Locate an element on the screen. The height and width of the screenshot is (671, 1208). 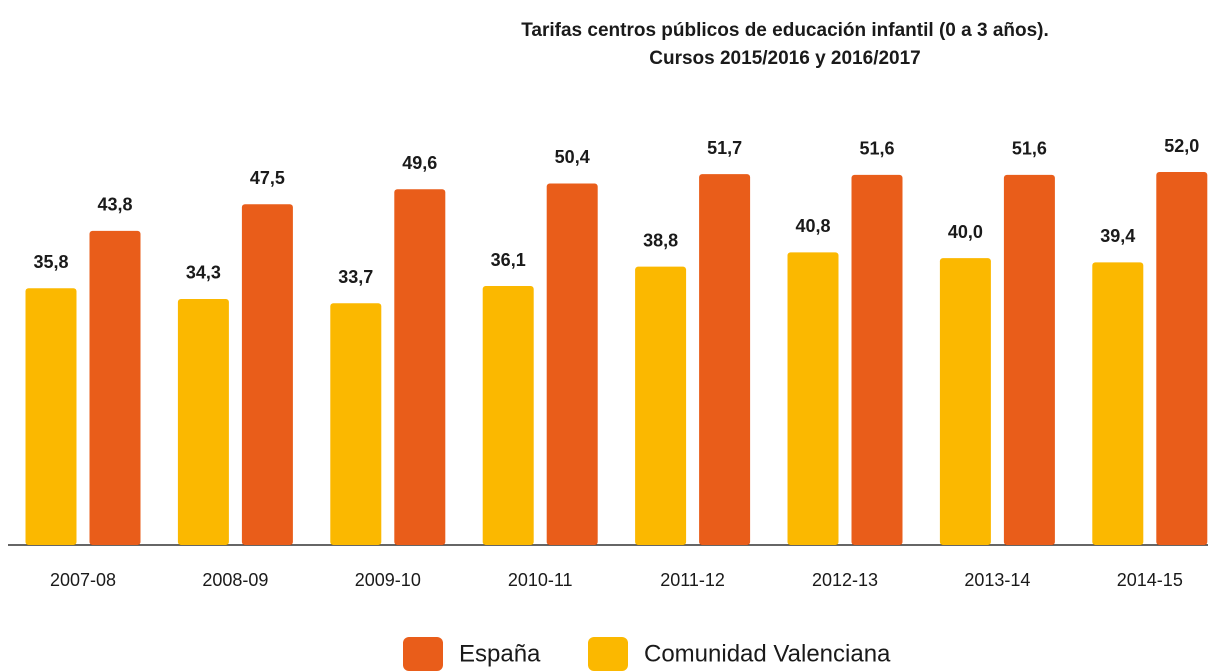
x-tick-label: 2008-09 is located at coordinates (235, 580).